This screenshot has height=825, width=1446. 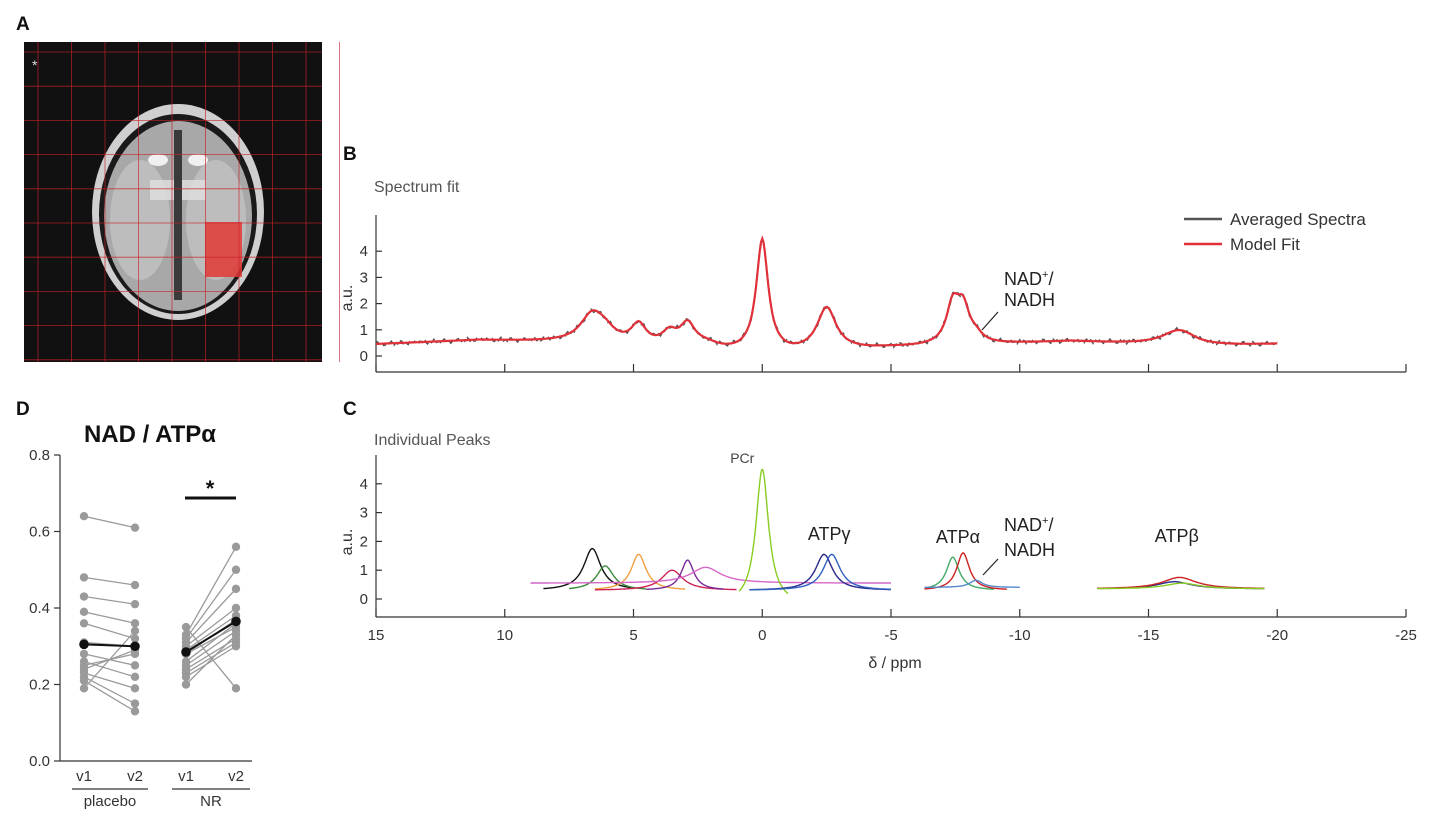 What do you see at coordinates (1028, 279) in the screenshot?
I see `nad-label-b-line1: NAD+/` at bounding box center [1028, 279].